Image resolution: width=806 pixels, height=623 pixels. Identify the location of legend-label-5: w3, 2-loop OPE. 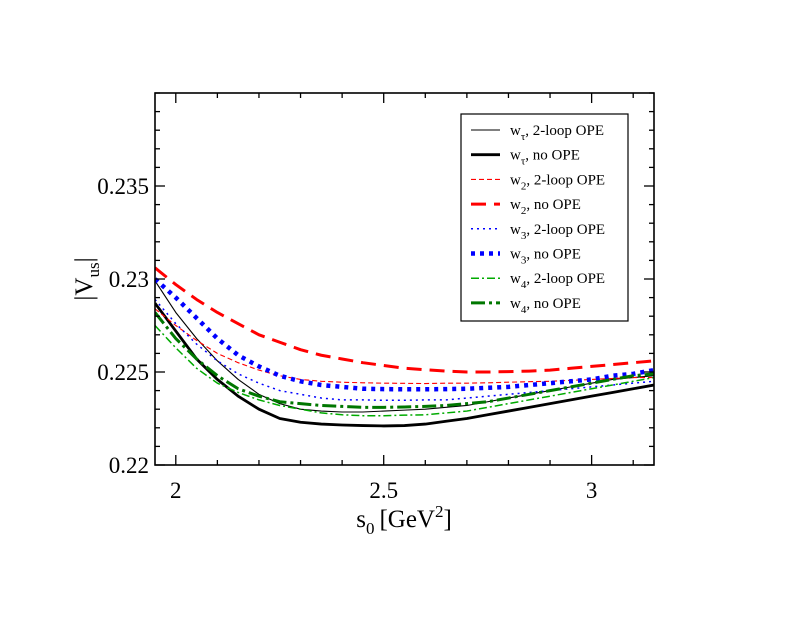
(557, 232).